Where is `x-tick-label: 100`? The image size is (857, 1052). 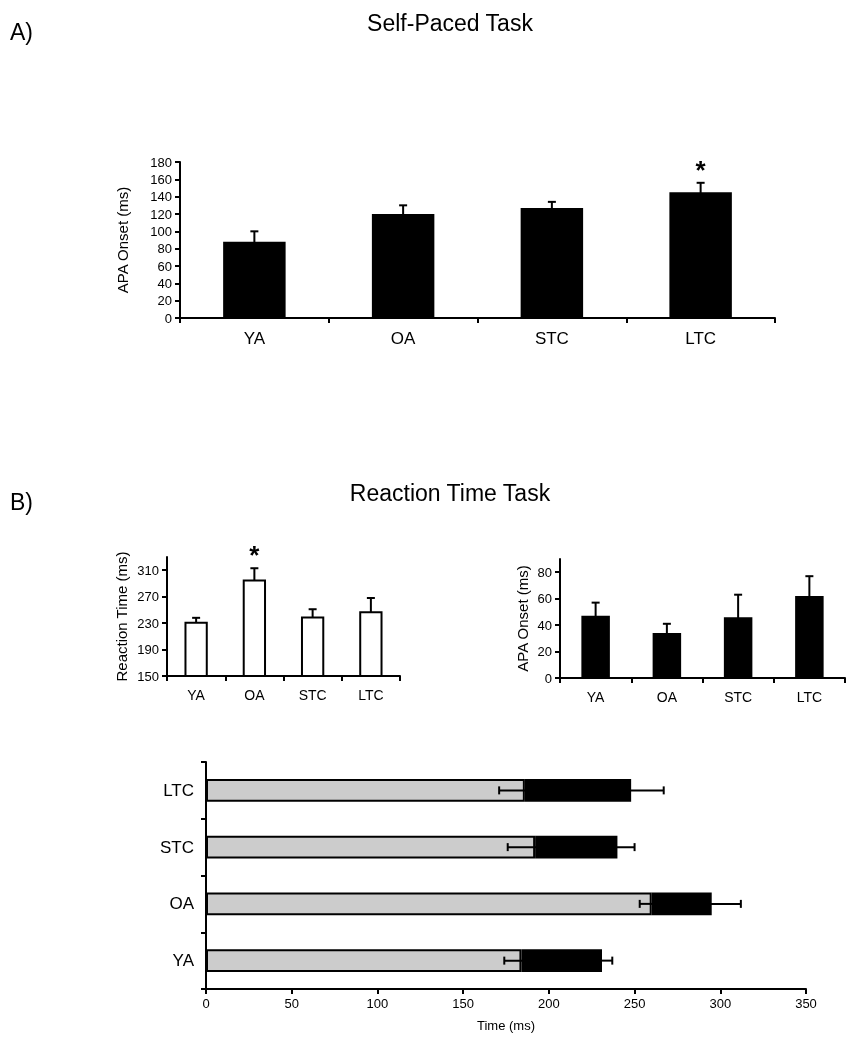 x-tick-label: 100 is located at coordinates (377, 1003).